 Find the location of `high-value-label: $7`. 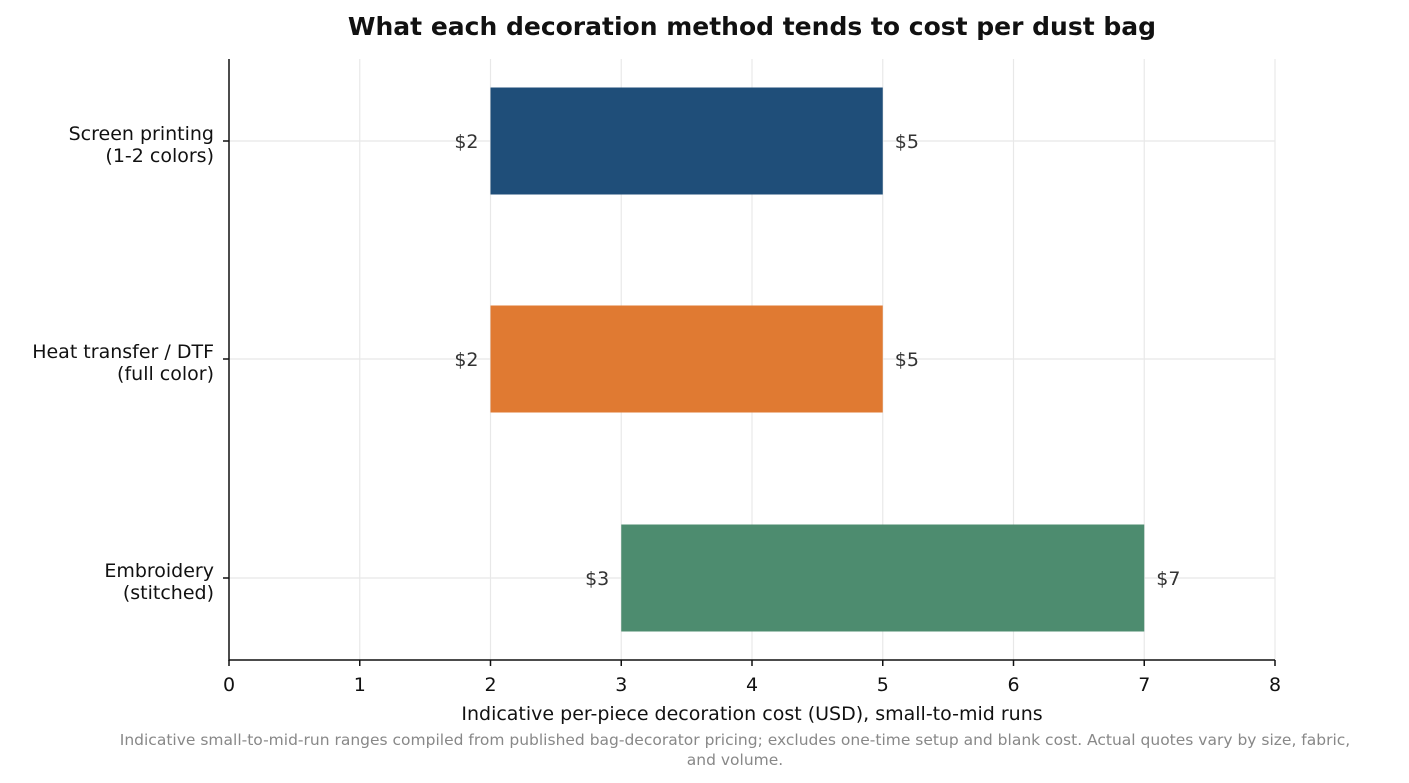

high-value-label: $7 is located at coordinates (1168, 579).